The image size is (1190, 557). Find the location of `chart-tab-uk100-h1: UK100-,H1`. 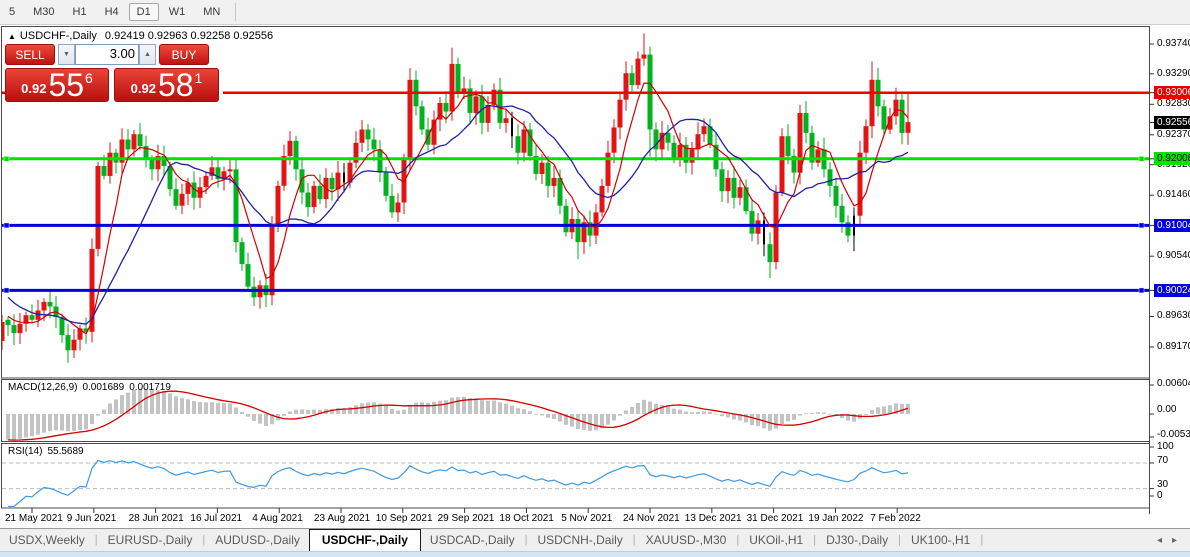

chart-tab-uk100-h1: UK100-,H1 is located at coordinates (940, 540).